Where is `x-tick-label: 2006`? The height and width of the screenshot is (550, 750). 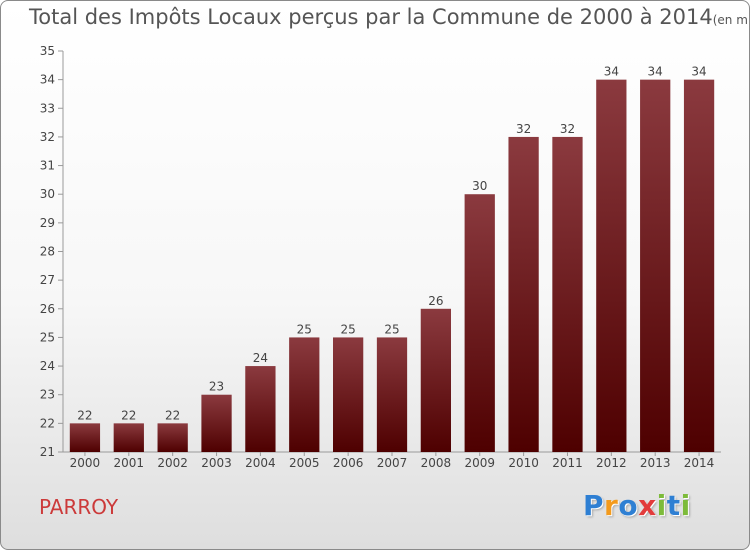
x-tick-label: 2006 is located at coordinates (348, 463).